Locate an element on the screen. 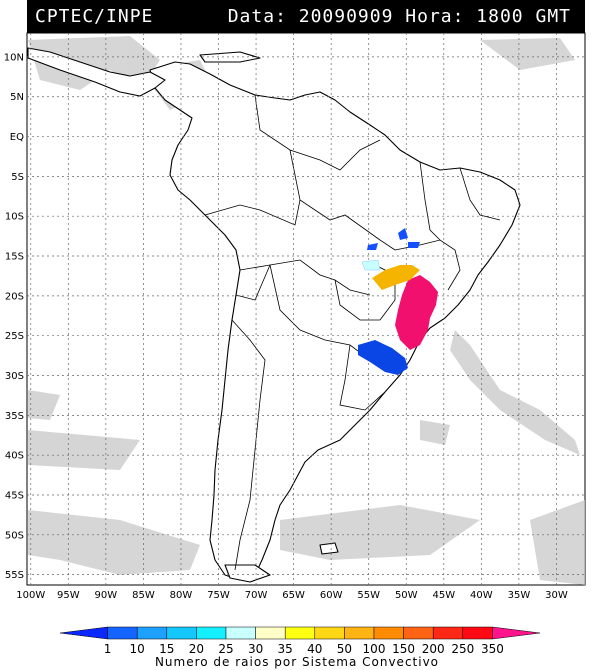  longitude-label: 45W is located at coordinates (443, 595).